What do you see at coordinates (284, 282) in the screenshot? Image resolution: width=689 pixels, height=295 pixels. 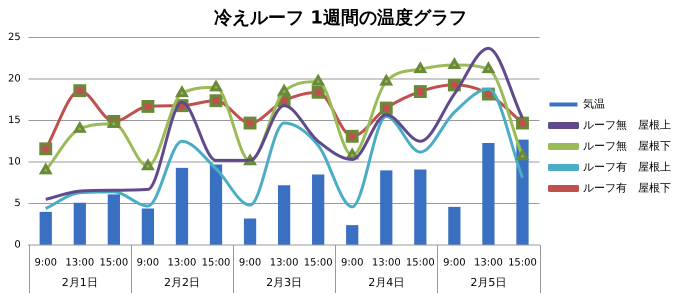 I see `text: 2月3日` at bounding box center [284, 282].